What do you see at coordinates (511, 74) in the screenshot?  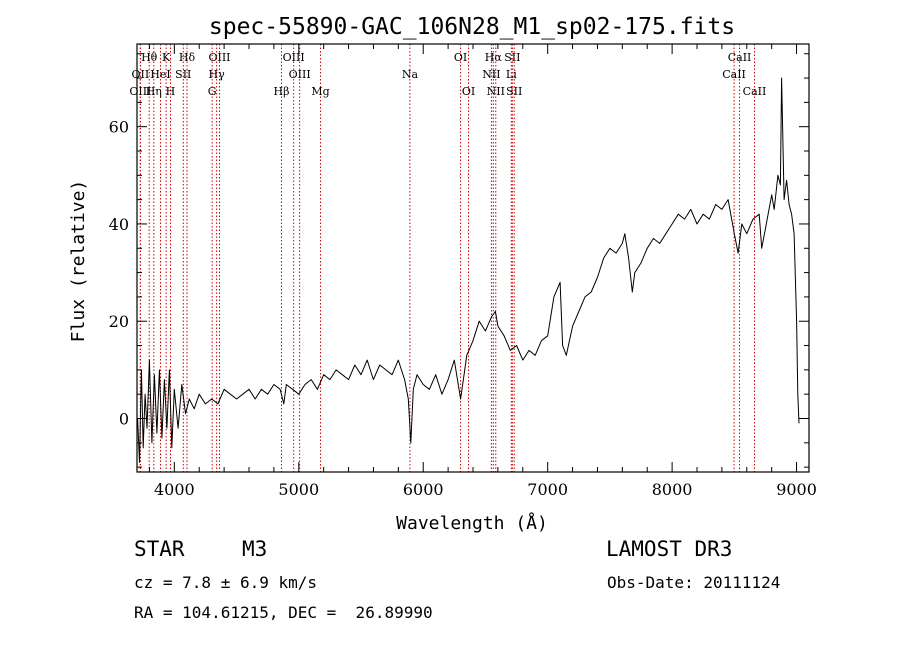 I see `line-label: Li` at bounding box center [511, 74].